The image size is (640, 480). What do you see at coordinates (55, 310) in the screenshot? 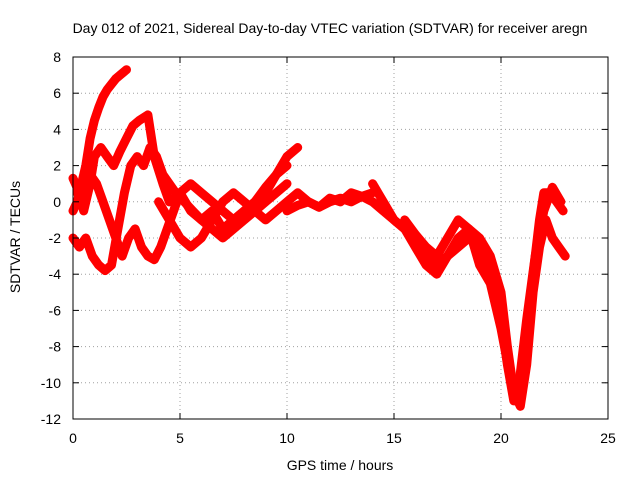
I see `y-tick-label: -6` at bounding box center [55, 310].